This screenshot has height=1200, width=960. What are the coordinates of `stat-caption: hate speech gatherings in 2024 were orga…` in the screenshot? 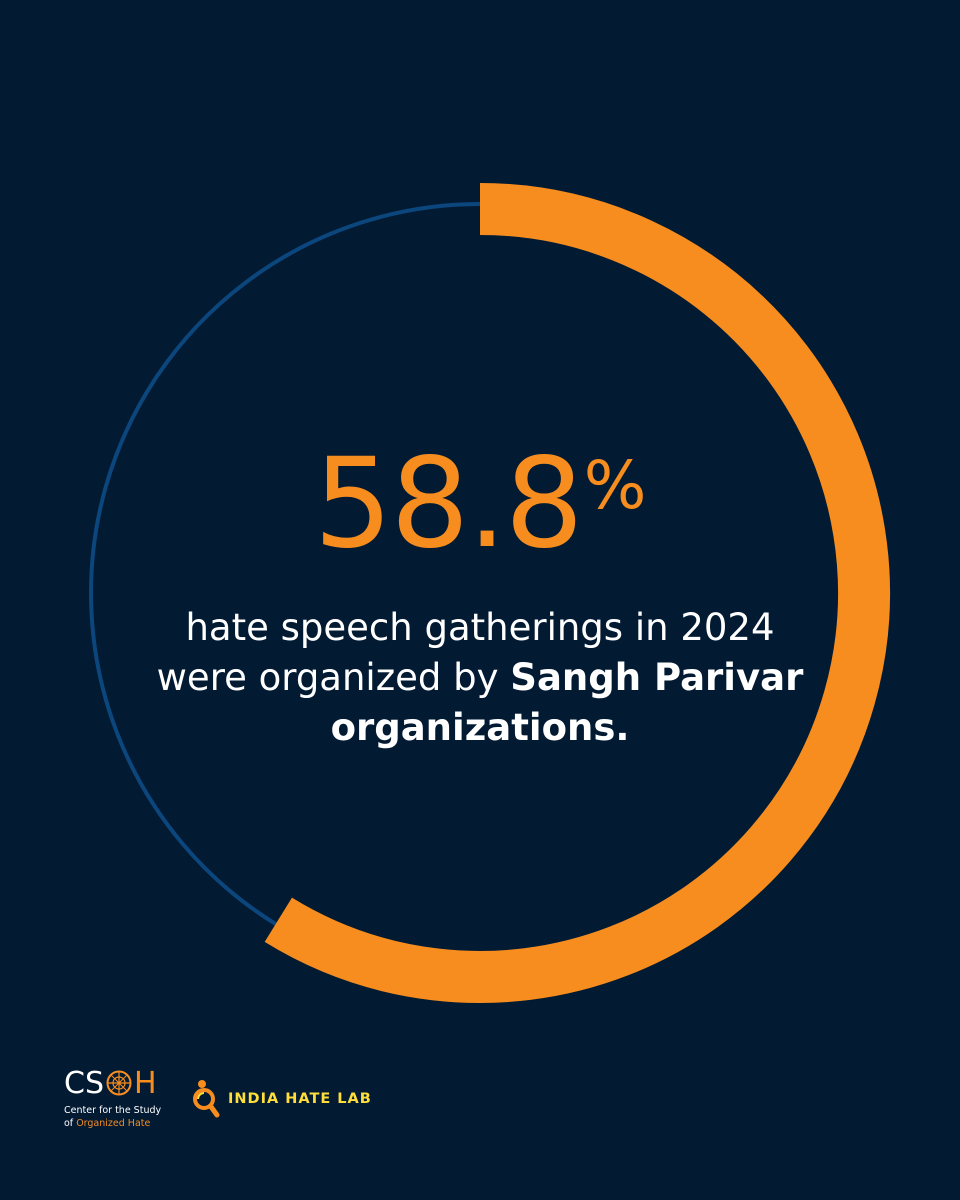 It's located at (480, 678).